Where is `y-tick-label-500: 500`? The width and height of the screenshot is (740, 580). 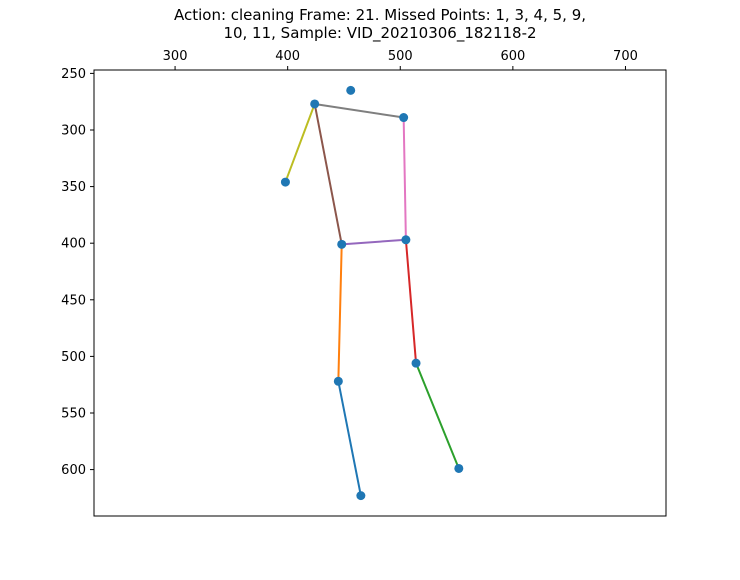
y-tick-label-500: 500 is located at coordinates (73, 357).